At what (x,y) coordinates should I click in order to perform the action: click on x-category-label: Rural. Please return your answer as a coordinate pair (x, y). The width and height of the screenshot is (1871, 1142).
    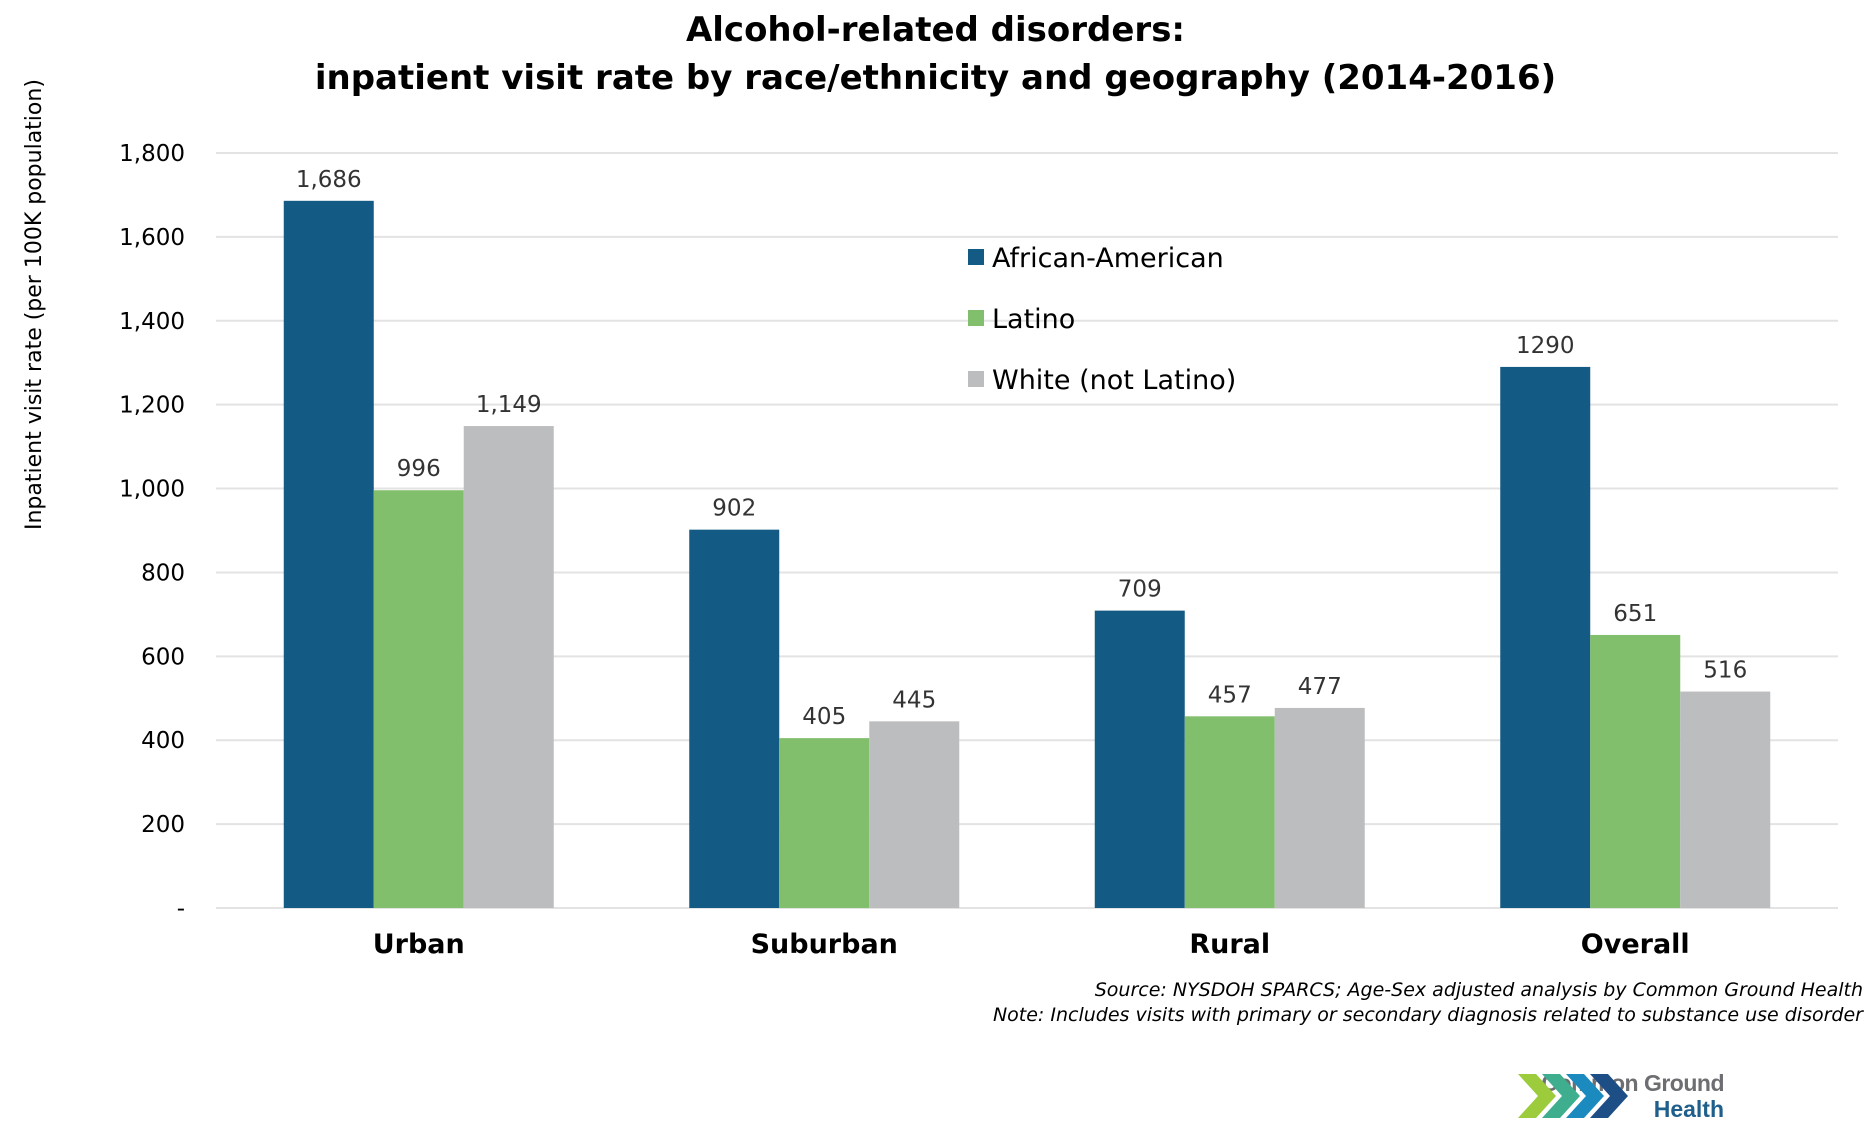
    Looking at the image, I should click on (1229, 944).